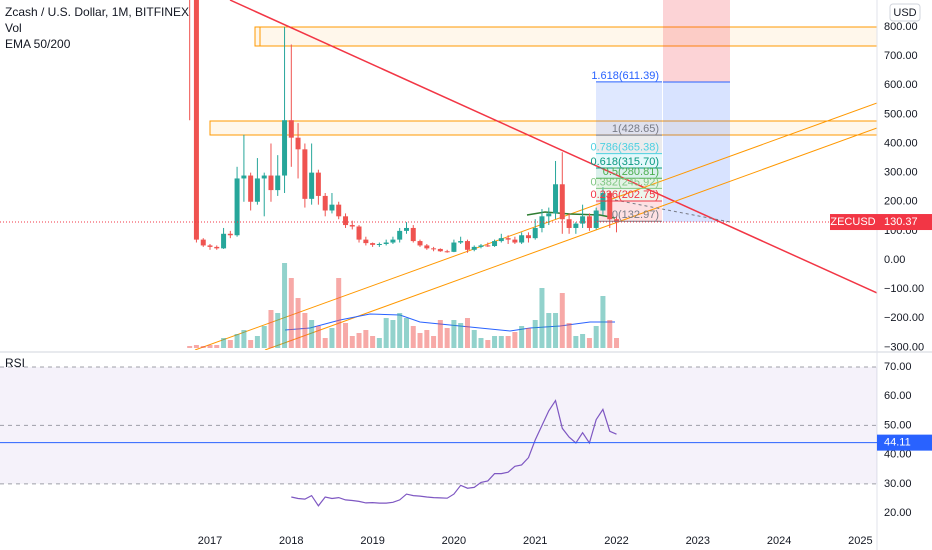 This screenshot has height=550, width=932. I want to click on chart-title: Zcash / U.S. Dollar, 1M, BITFINEX, so click(97, 12).